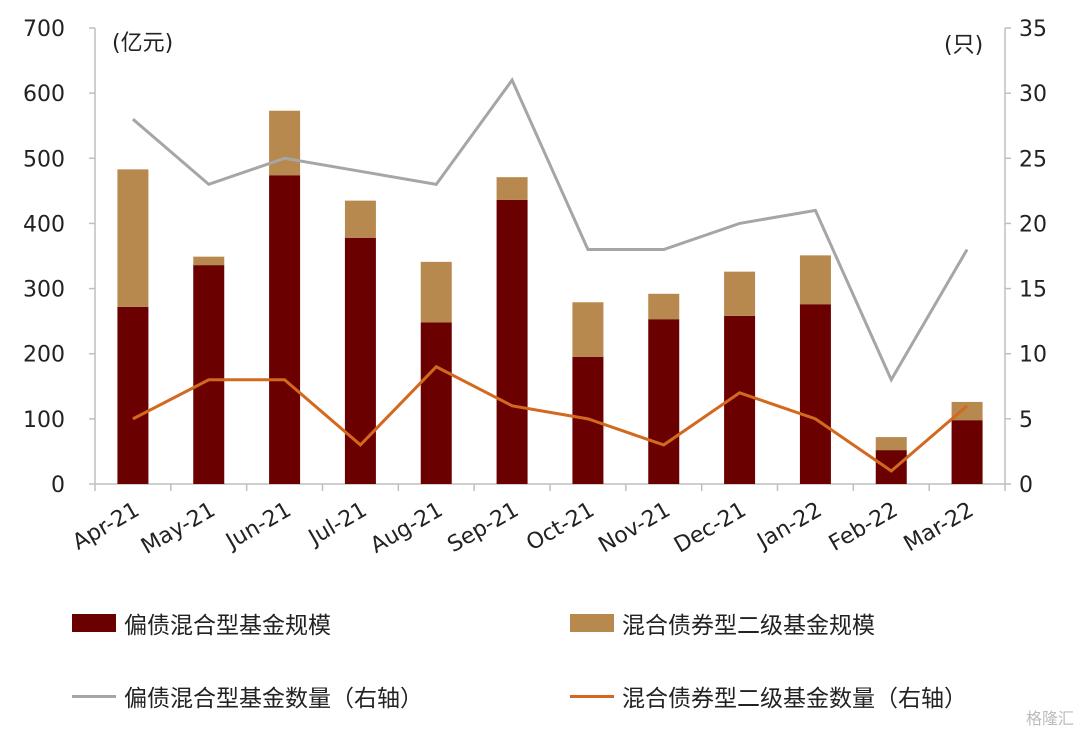 This screenshot has width=1080, height=735. I want to click on x-tick-label: May-21, so click(178, 529).